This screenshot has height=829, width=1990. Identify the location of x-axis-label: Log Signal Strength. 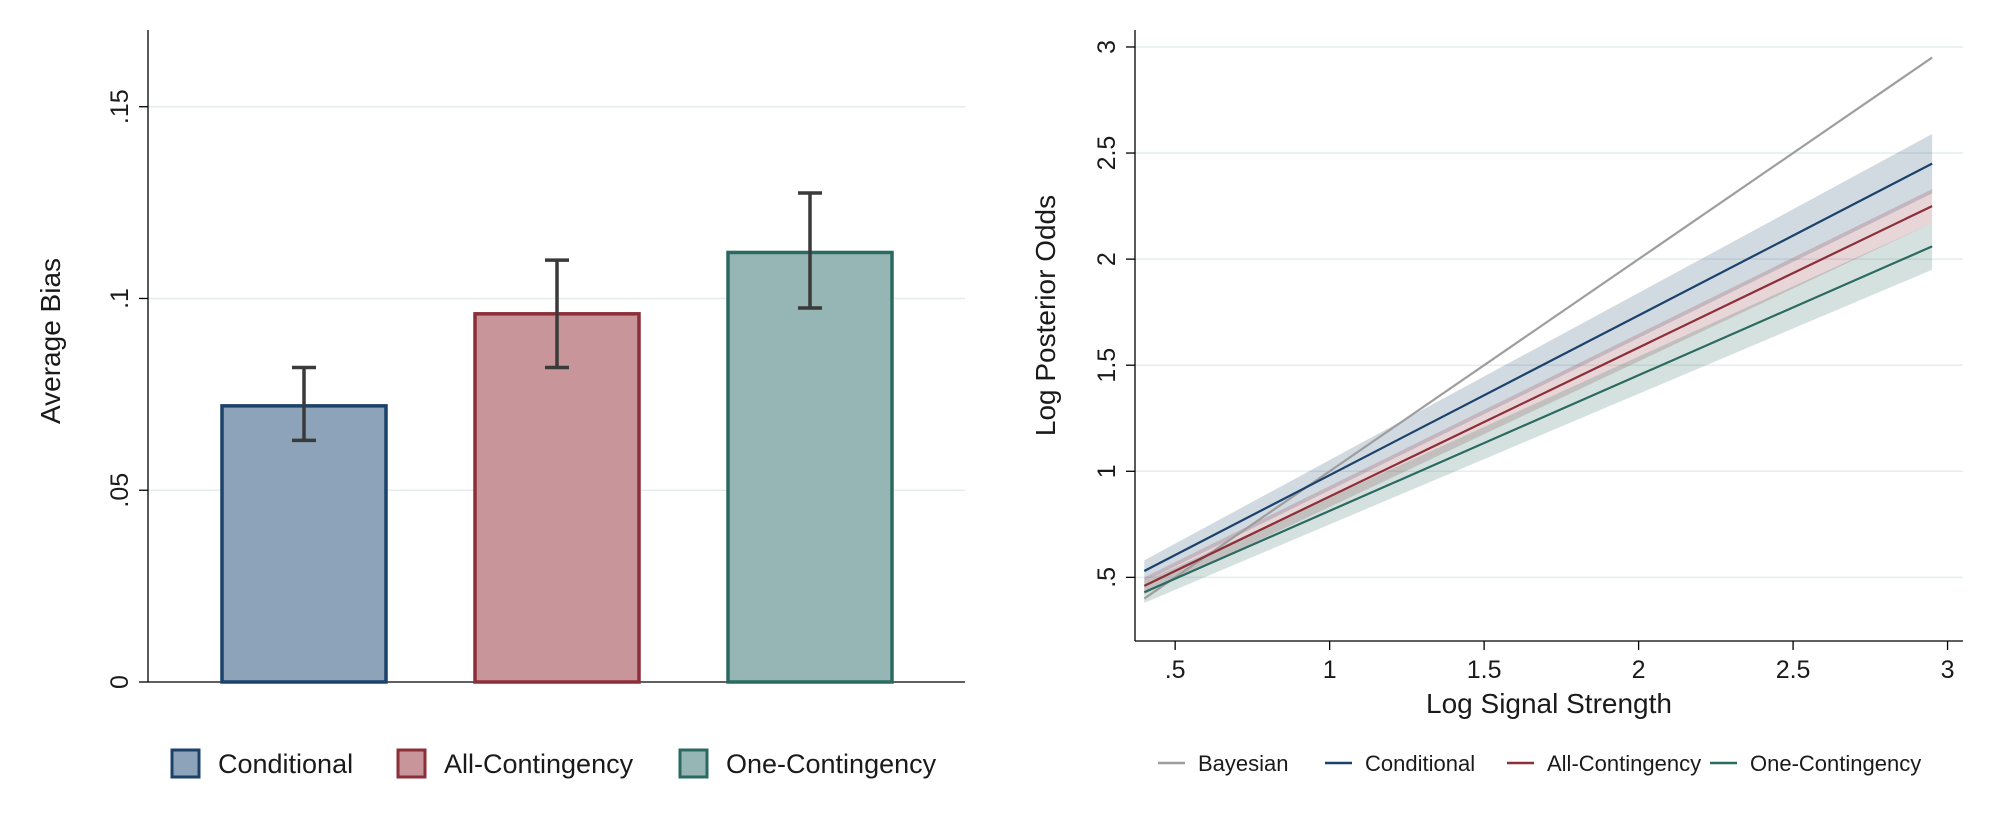
(1549, 703).